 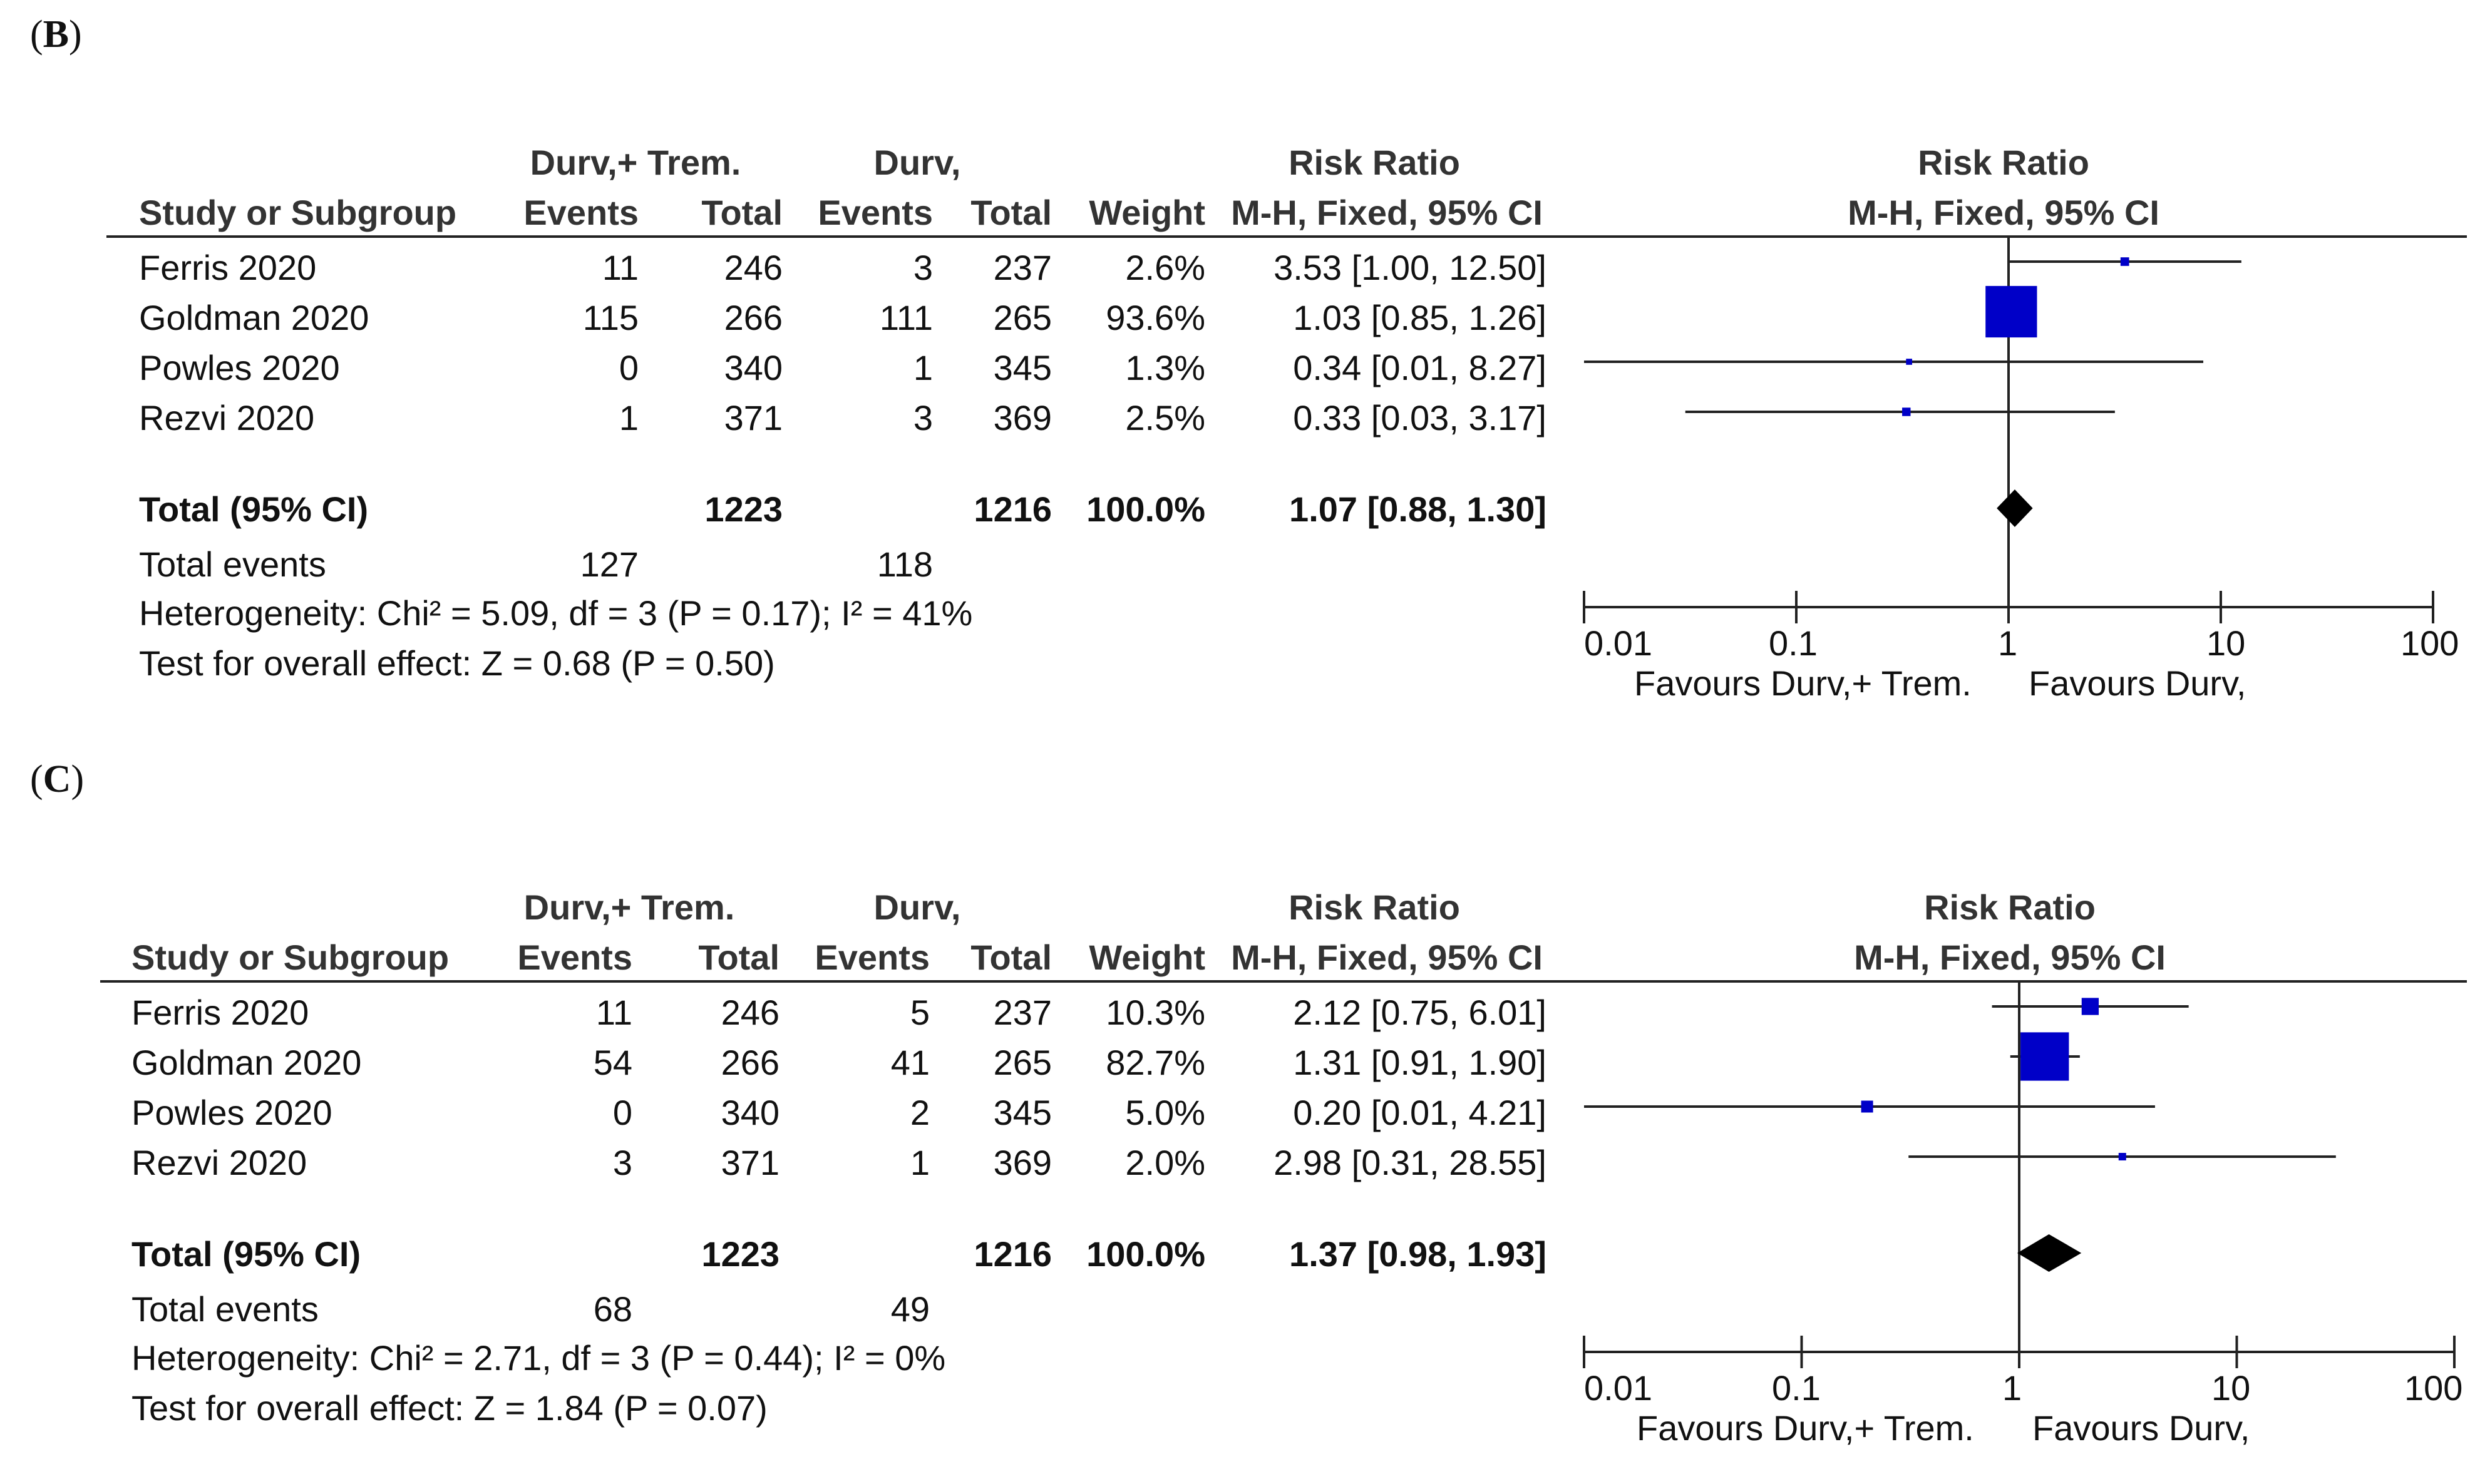 I want to click on exp-events: 115, so click(x=610, y=317).